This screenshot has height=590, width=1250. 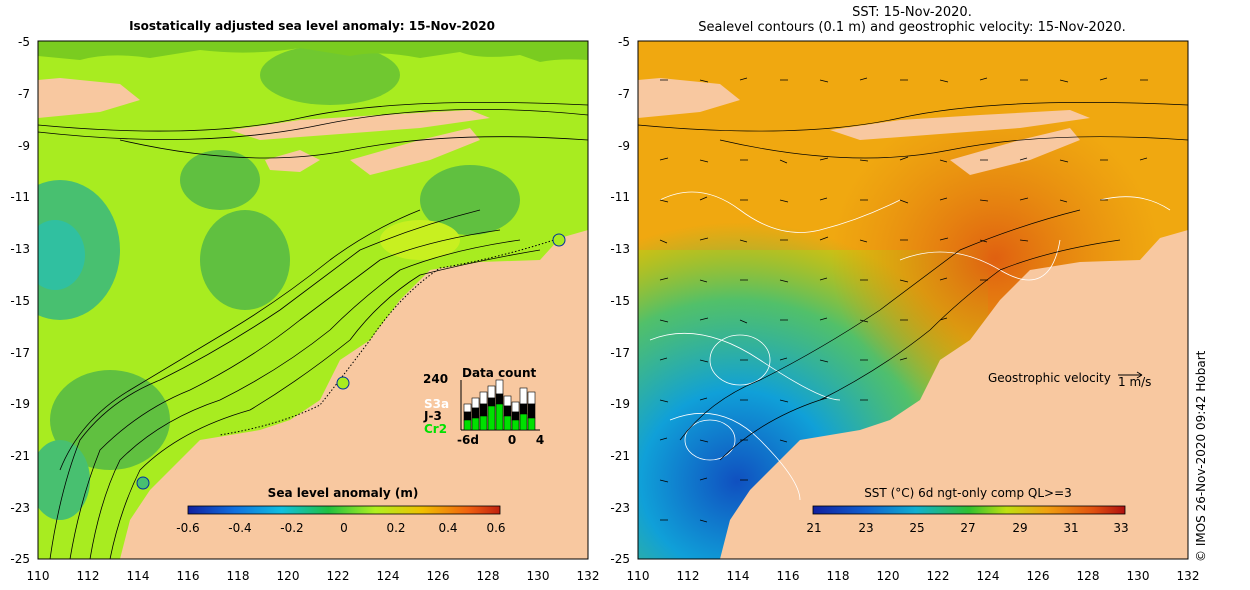 I want to click on data-count-xtick: 0, so click(x=512, y=440).